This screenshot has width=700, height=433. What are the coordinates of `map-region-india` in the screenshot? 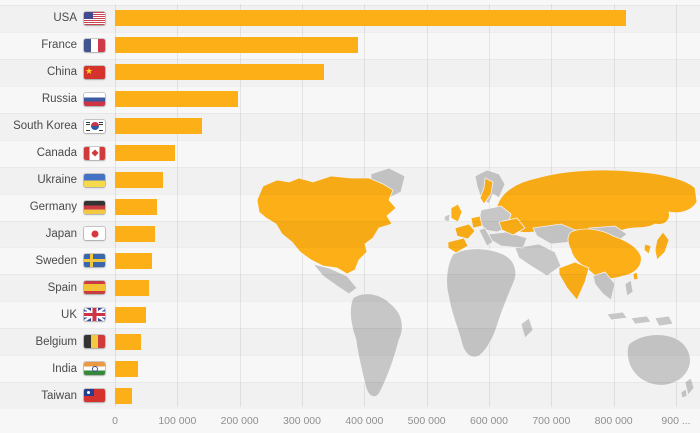 It's located at (574, 281).